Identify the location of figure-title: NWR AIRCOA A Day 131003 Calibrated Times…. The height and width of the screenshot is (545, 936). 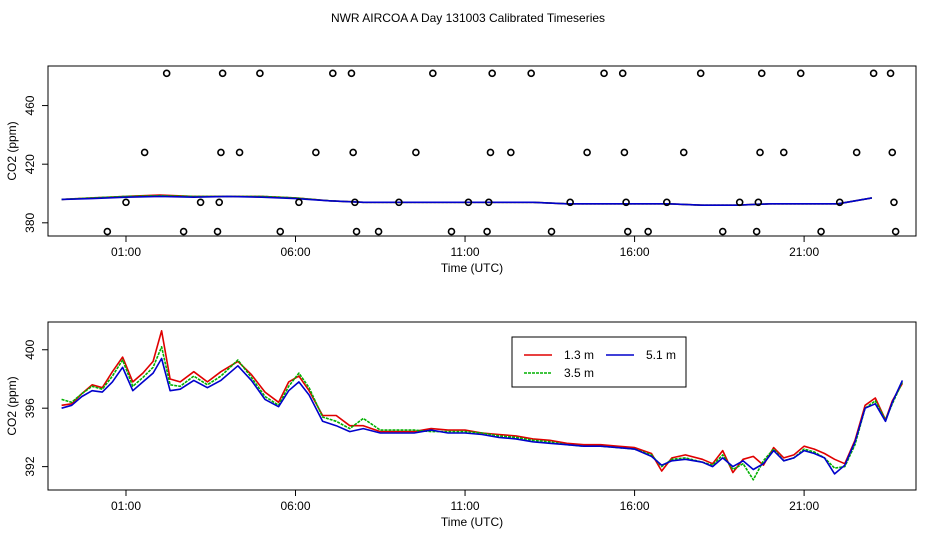
(468, 18).